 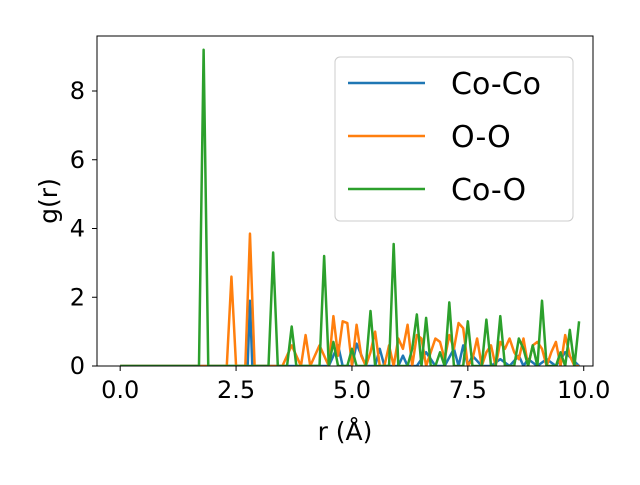 I want to click on x-tick-label: 10.0, so click(x=583, y=390).